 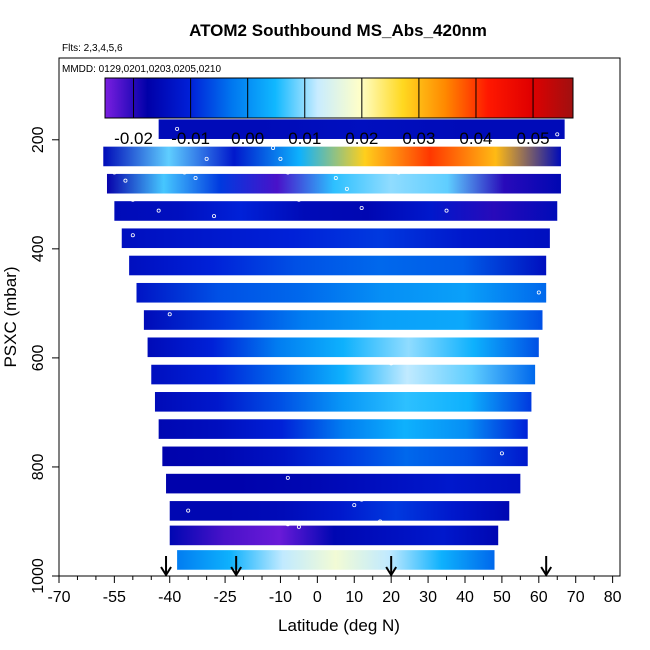 What do you see at coordinates (339, 98) in the screenshot?
I see `colorbar` at bounding box center [339, 98].